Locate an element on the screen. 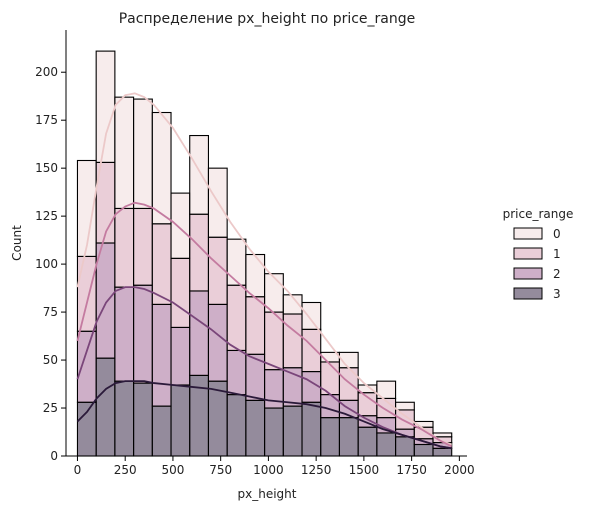 This screenshot has height=510, width=591. legend-label-2: 2 is located at coordinates (557, 274).